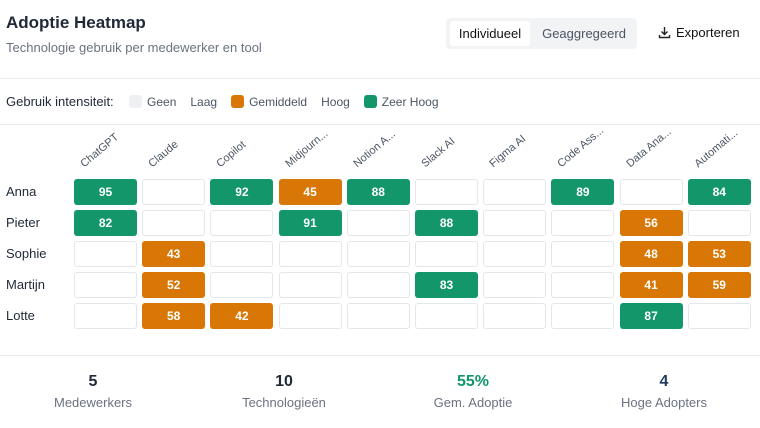 This screenshot has height=428, width=760. I want to click on column-header: Claude, so click(163, 154).